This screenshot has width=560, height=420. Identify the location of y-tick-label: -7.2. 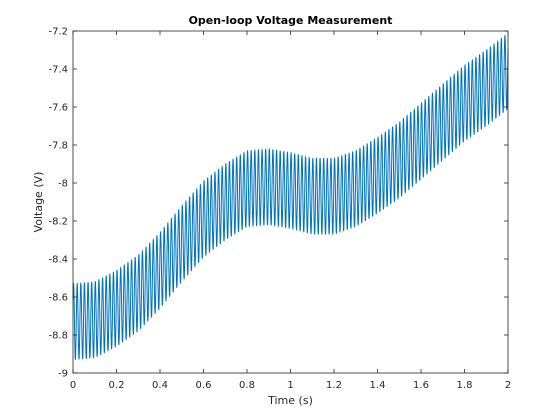
(58, 32).